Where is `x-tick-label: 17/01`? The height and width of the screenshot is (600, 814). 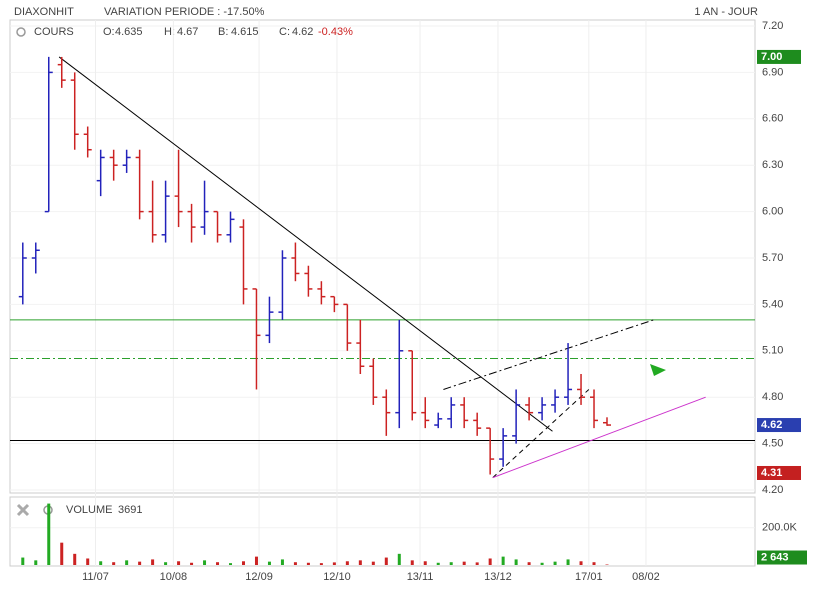
x-tick-label: 17/01 is located at coordinates (589, 577).